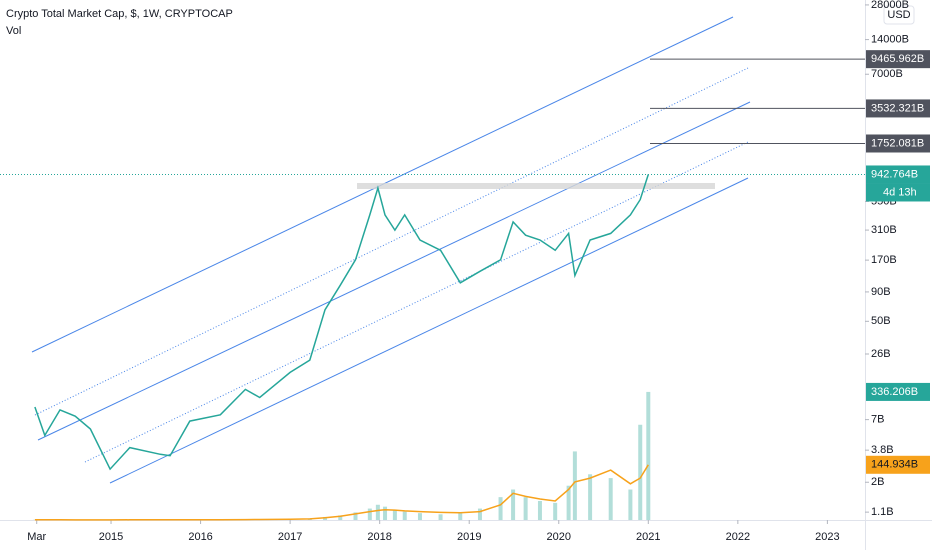 The image size is (932, 550). What do you see at coordinates (894, 392) in the screenshot?
I see `last-value-label: 336.206B` at bounding box center [894, 392].